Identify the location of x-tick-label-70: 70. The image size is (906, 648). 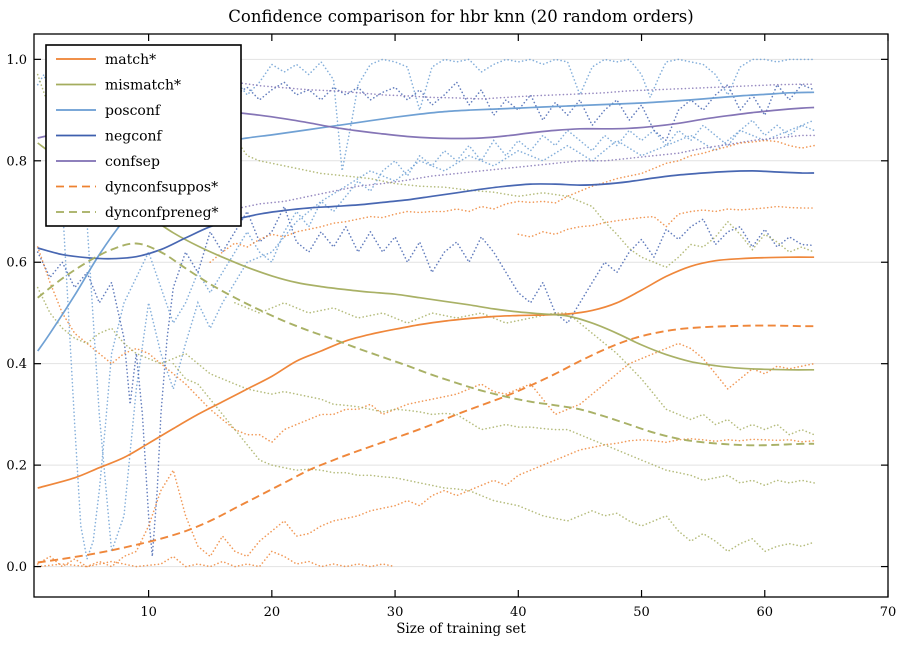
(888, 612).